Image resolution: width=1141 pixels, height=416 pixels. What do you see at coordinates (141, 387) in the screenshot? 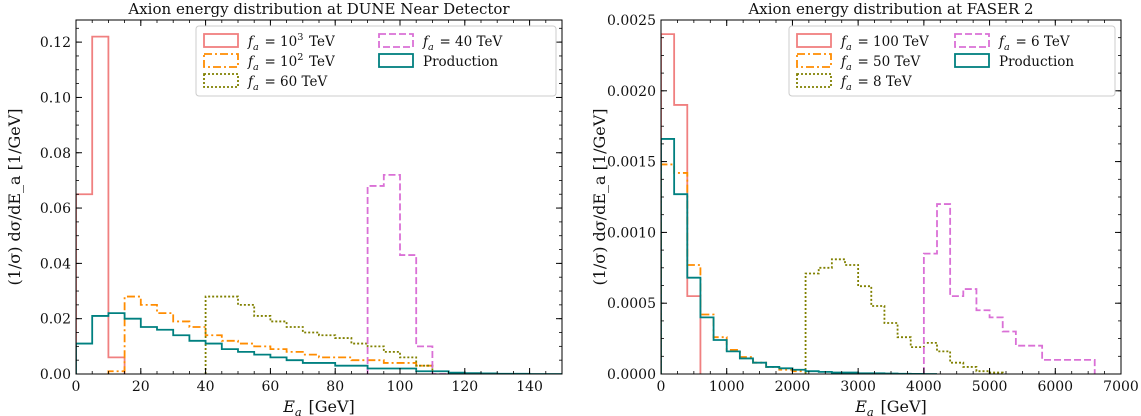
I see `x-tick-label: 20` at bounding box center [141, 387].